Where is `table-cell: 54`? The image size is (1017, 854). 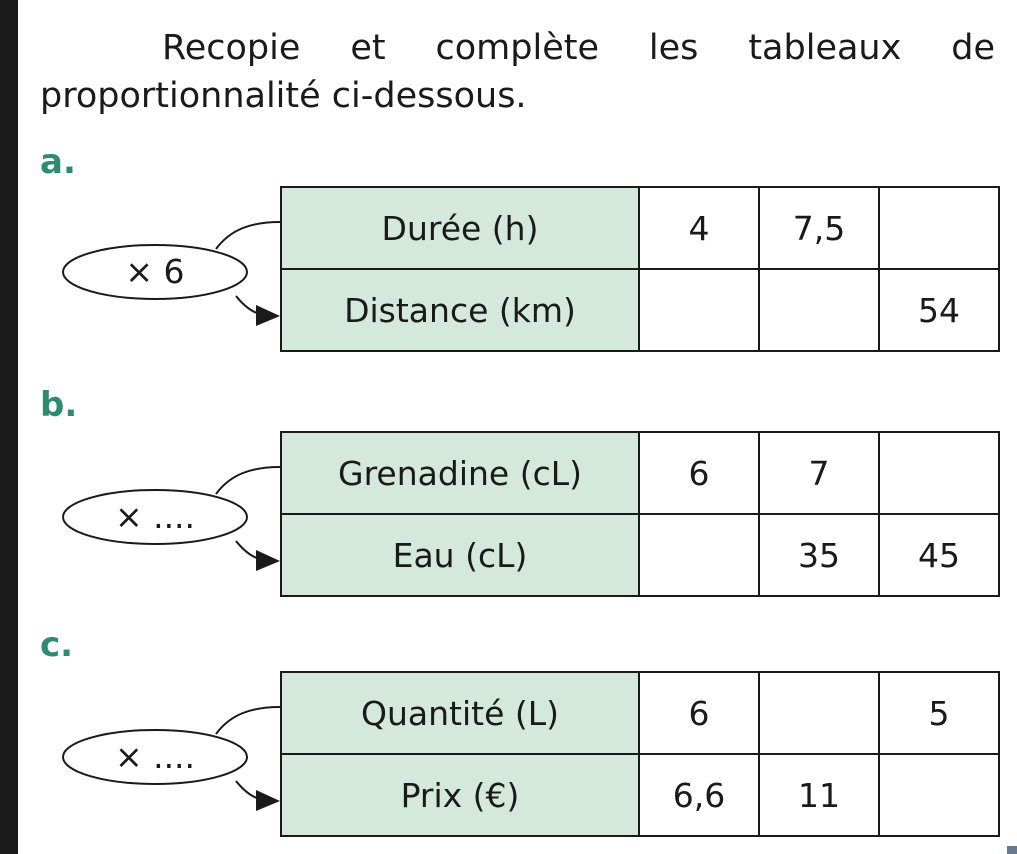 table-cell: 54 is located at coordinates (939, 310).